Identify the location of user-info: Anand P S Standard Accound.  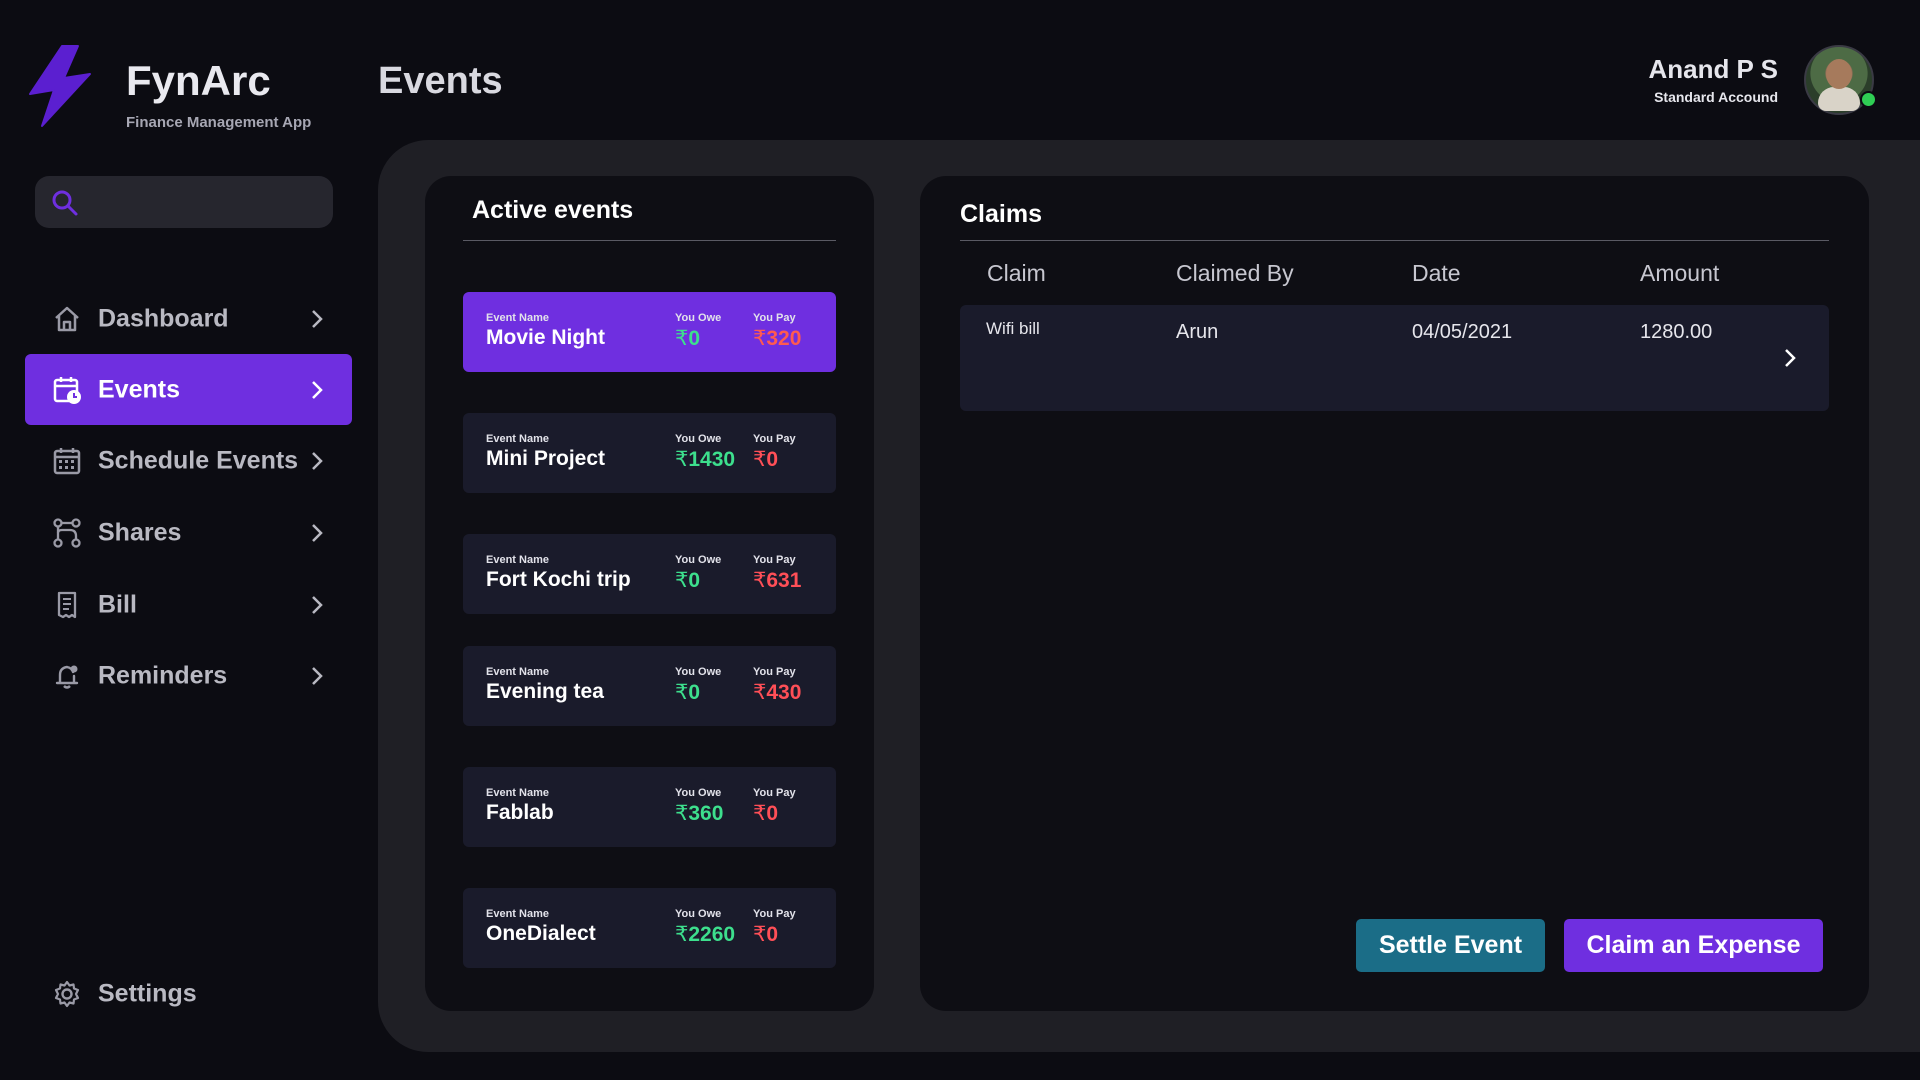
(1713, 79).